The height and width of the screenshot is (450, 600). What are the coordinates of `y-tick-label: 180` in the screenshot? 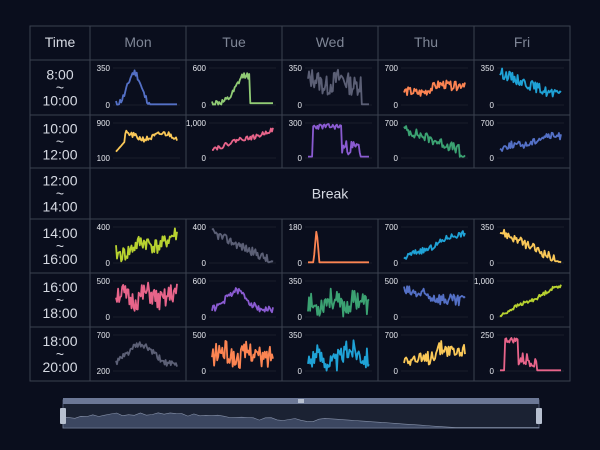 It's located at (296, 227).